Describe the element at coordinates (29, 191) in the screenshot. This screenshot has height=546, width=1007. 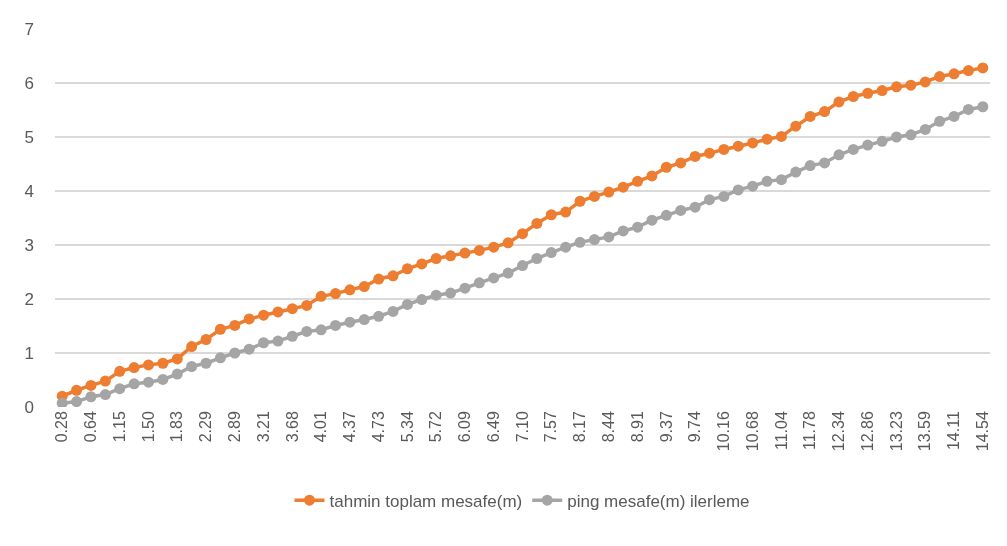
I see `y-tick-label: 4` at that location.